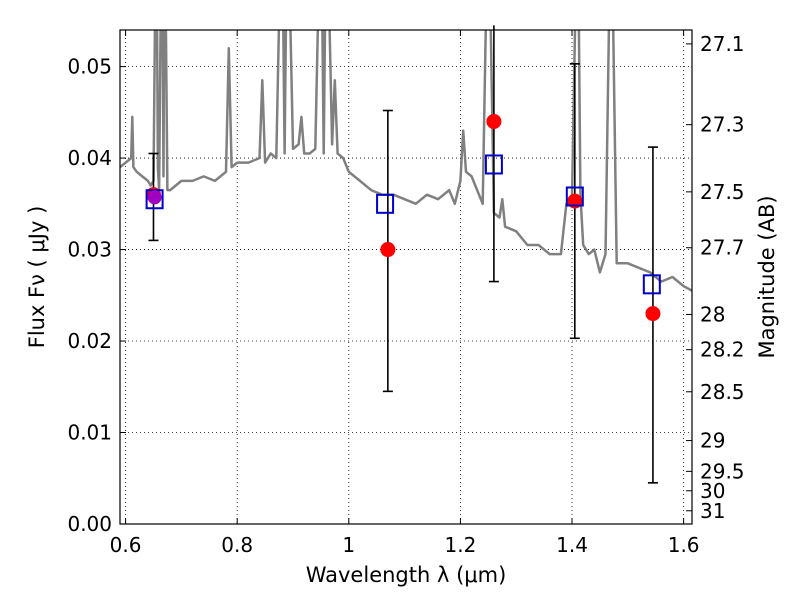  What do you see at coordinates (722, 248) in the screenshot?
I see `y2-tick-label: 27.7` at bounding box center [722, 248].